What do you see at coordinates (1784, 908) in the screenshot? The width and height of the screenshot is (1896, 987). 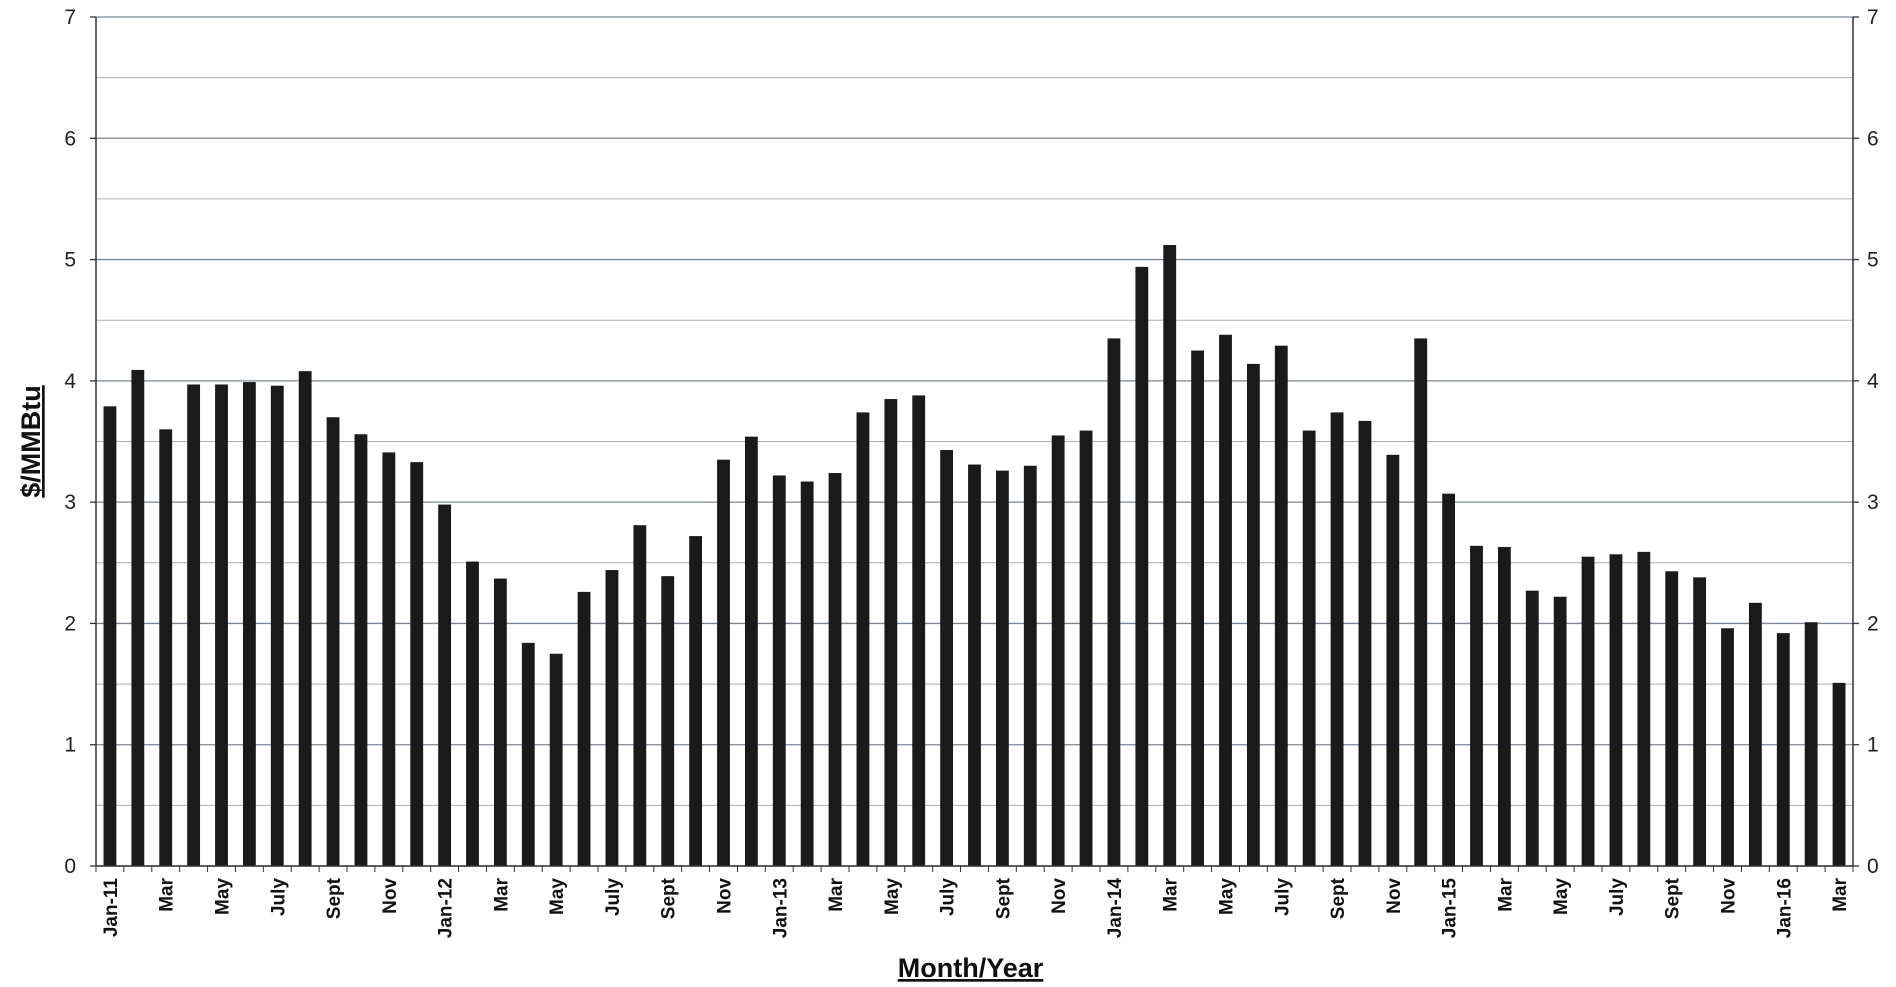 I see `x-tick-label: Jan-16` at bounding box center [1784, 908].